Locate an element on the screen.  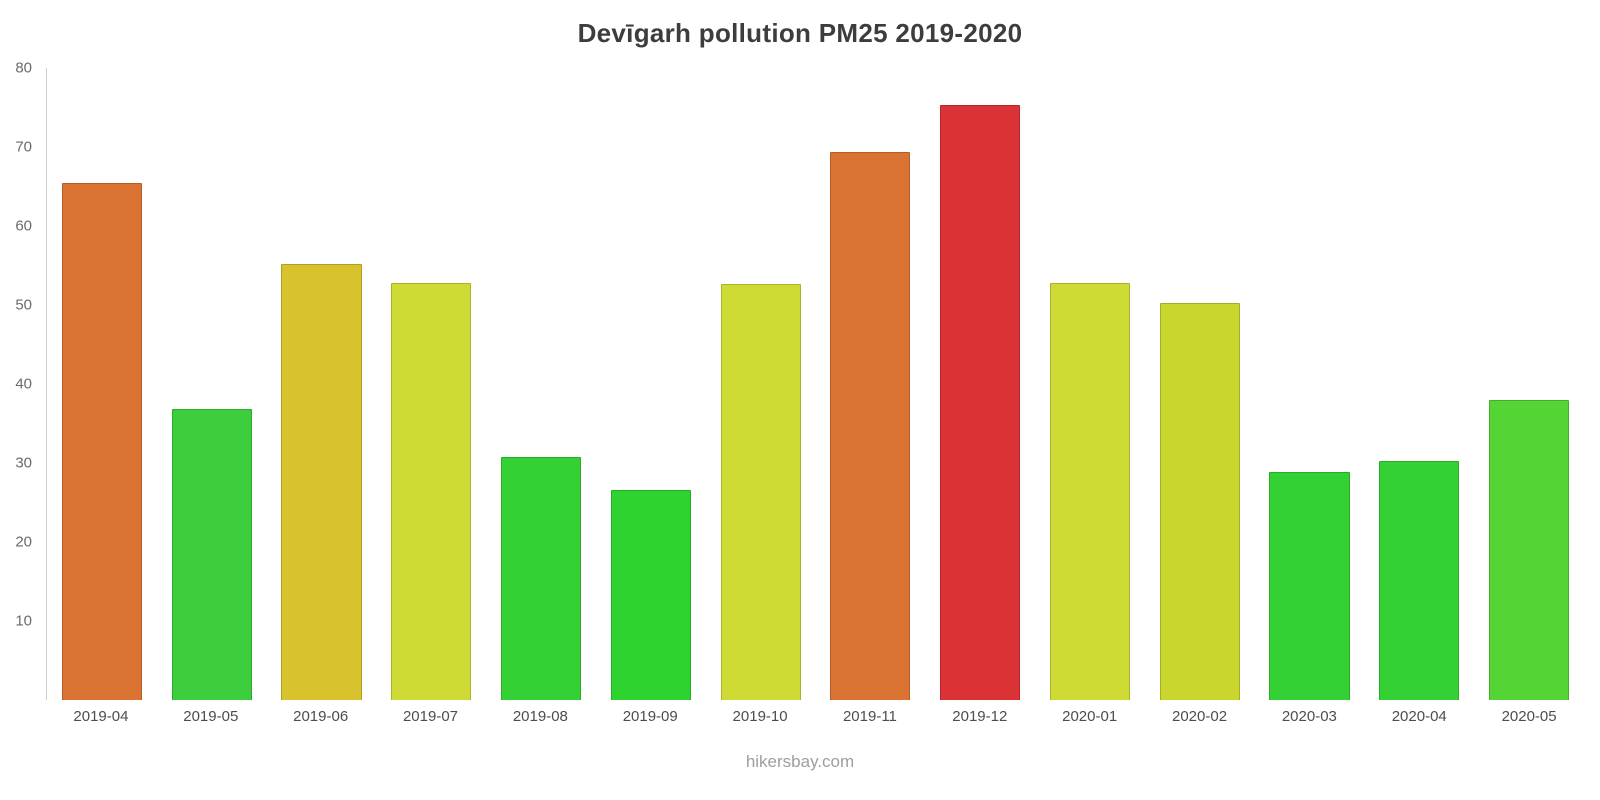
y-tick-label: 40 is located at coordinates (23, 384).